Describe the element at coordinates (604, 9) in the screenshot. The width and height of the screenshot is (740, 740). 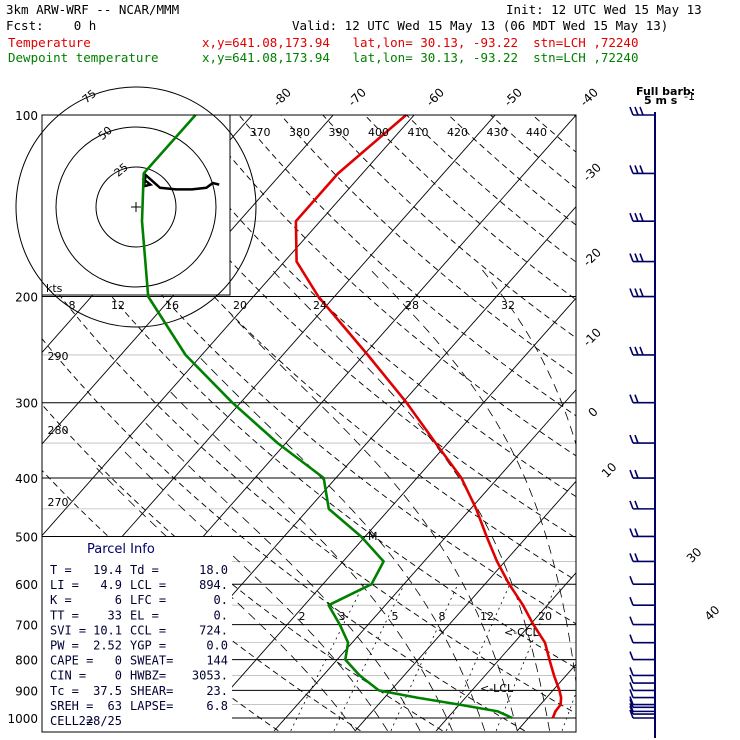
I see `init-time: Init: 12 UTC Wed 15 May 13` at that location.